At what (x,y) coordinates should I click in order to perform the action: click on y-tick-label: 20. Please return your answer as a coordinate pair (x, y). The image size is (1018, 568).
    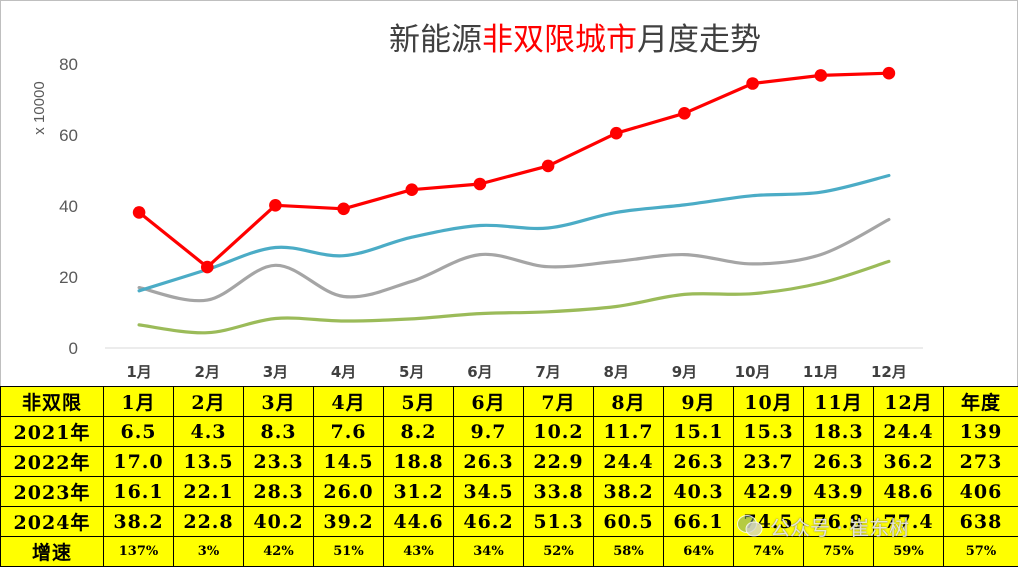
    Looking at the image, I should click on (68, 277).